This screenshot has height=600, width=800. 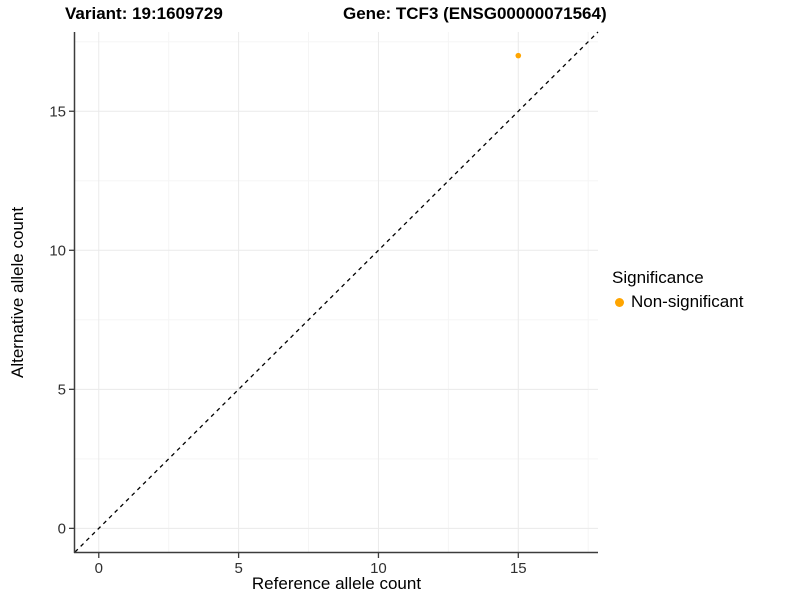 I want to click on legend-entry: Non-significant, so click(x=677, y=302).